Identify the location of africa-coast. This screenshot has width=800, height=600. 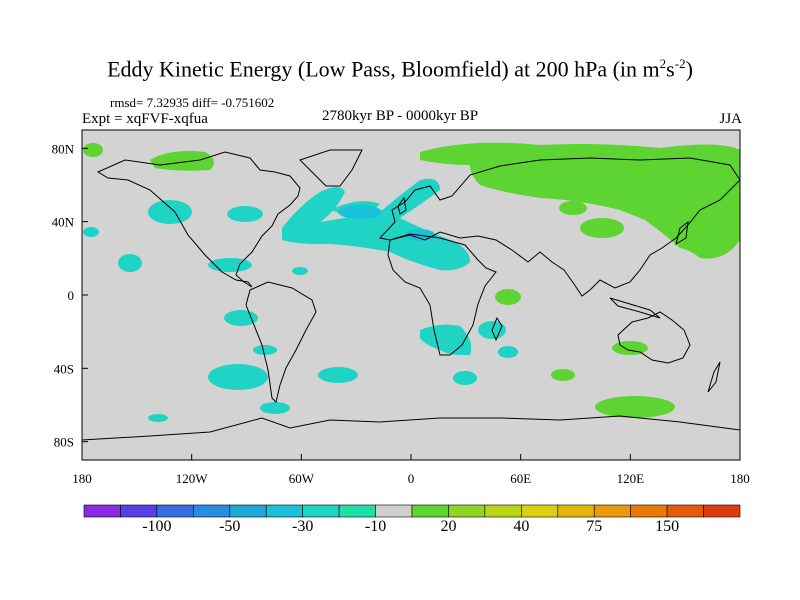
(442, 294).